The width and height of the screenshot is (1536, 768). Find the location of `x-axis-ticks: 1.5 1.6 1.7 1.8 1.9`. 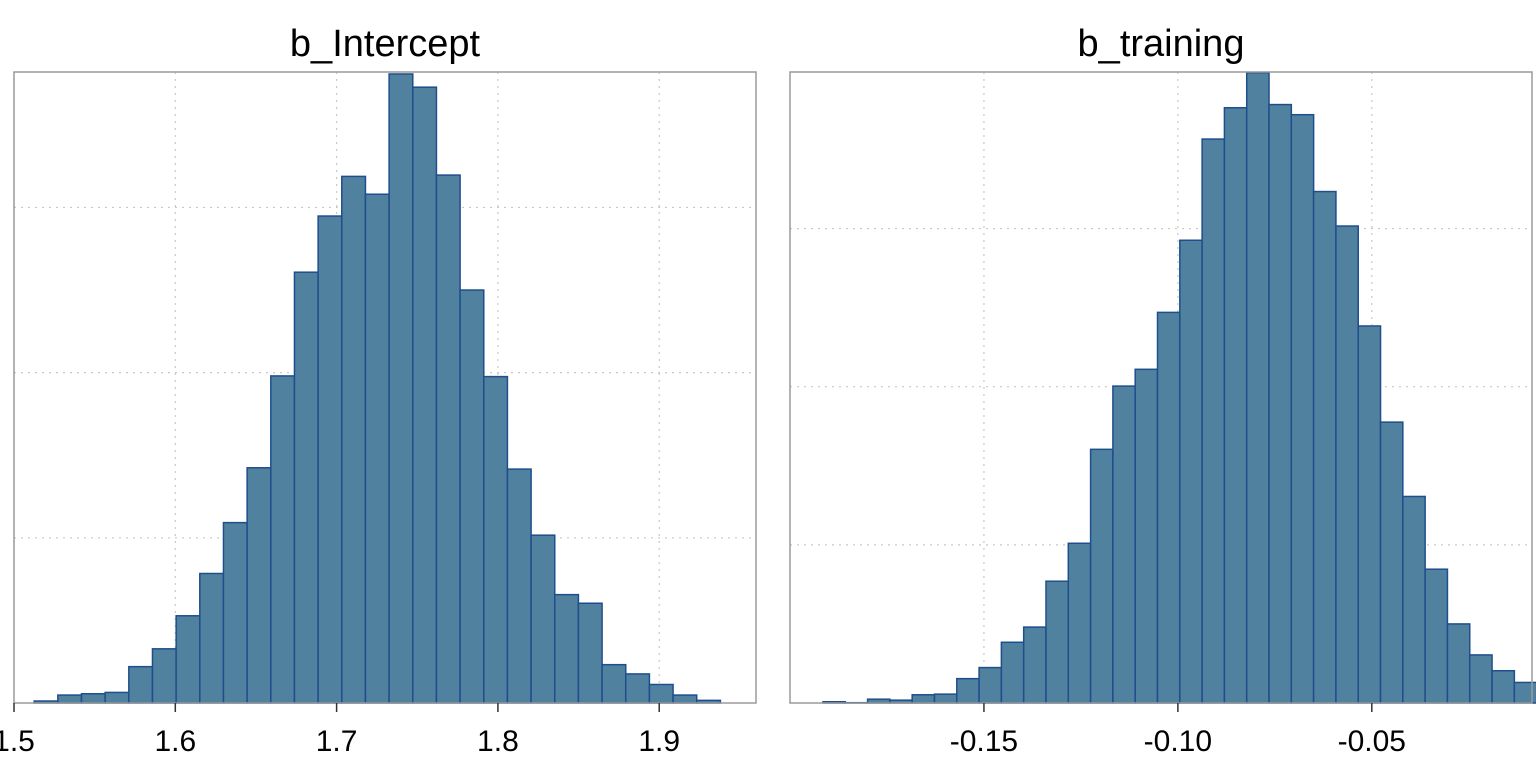

x-axis-ticks: 1.5 1.6 1.7 1.8 1.9 is located at coordinates (340, 730).